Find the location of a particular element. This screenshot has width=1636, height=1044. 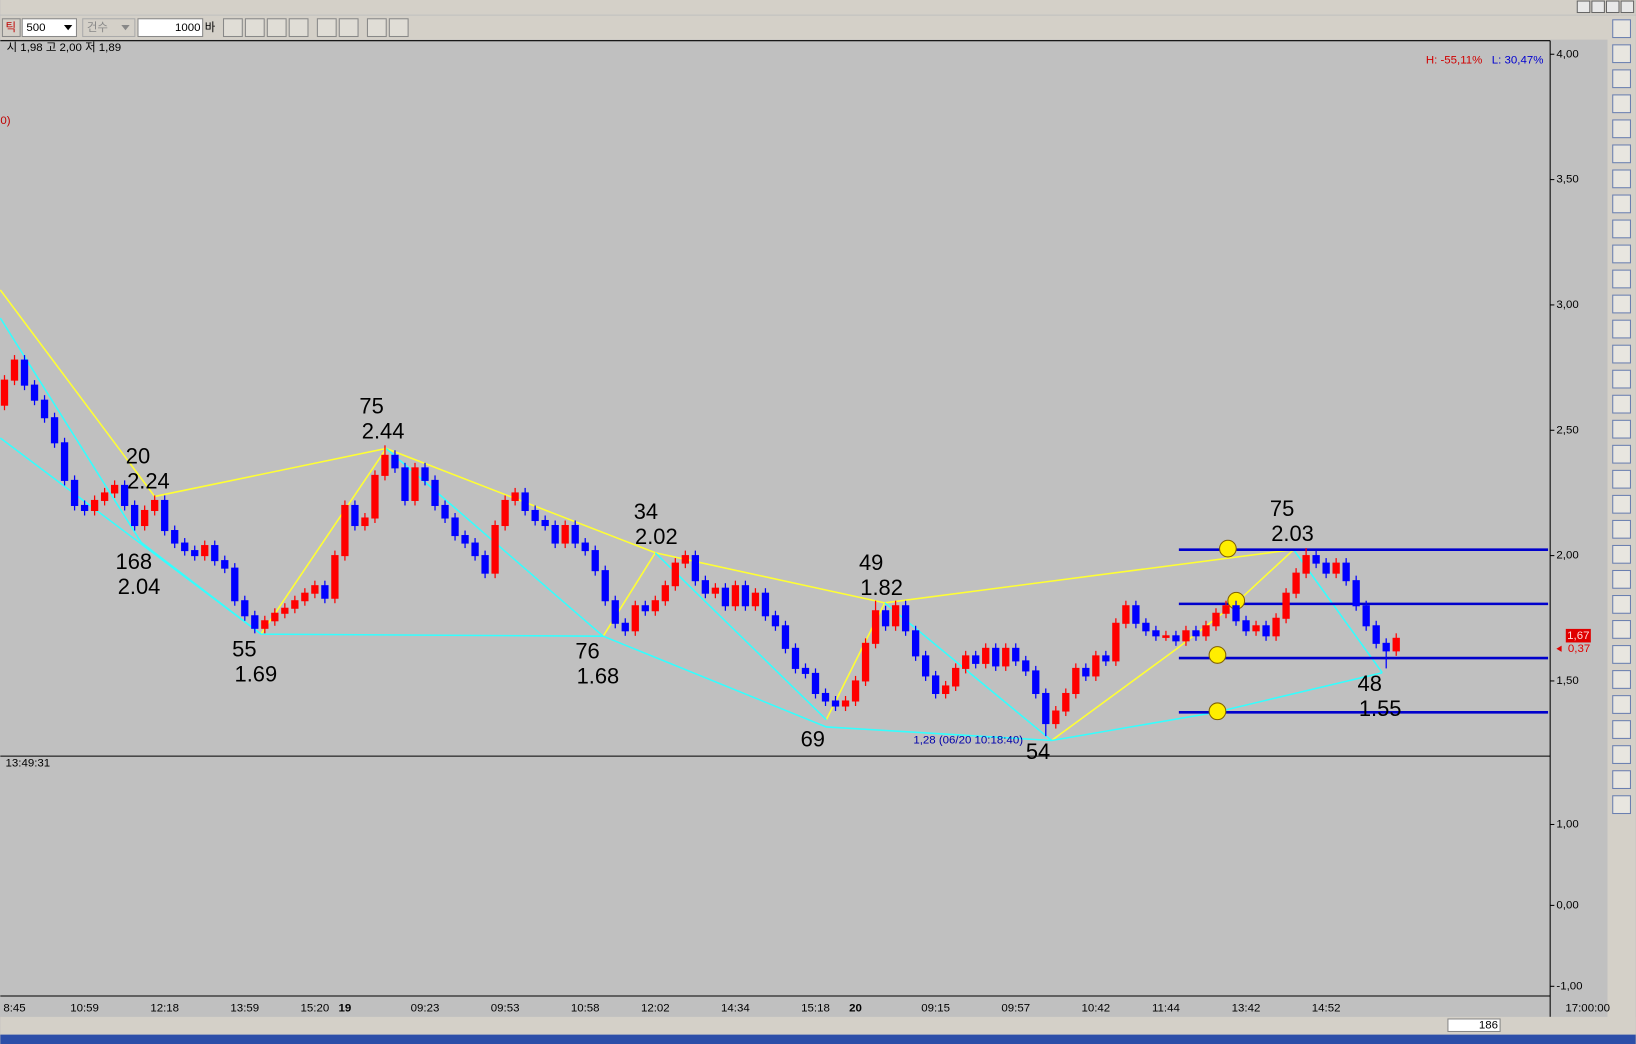

x-tick-label: 20 is located at coordinates (855, 1009).